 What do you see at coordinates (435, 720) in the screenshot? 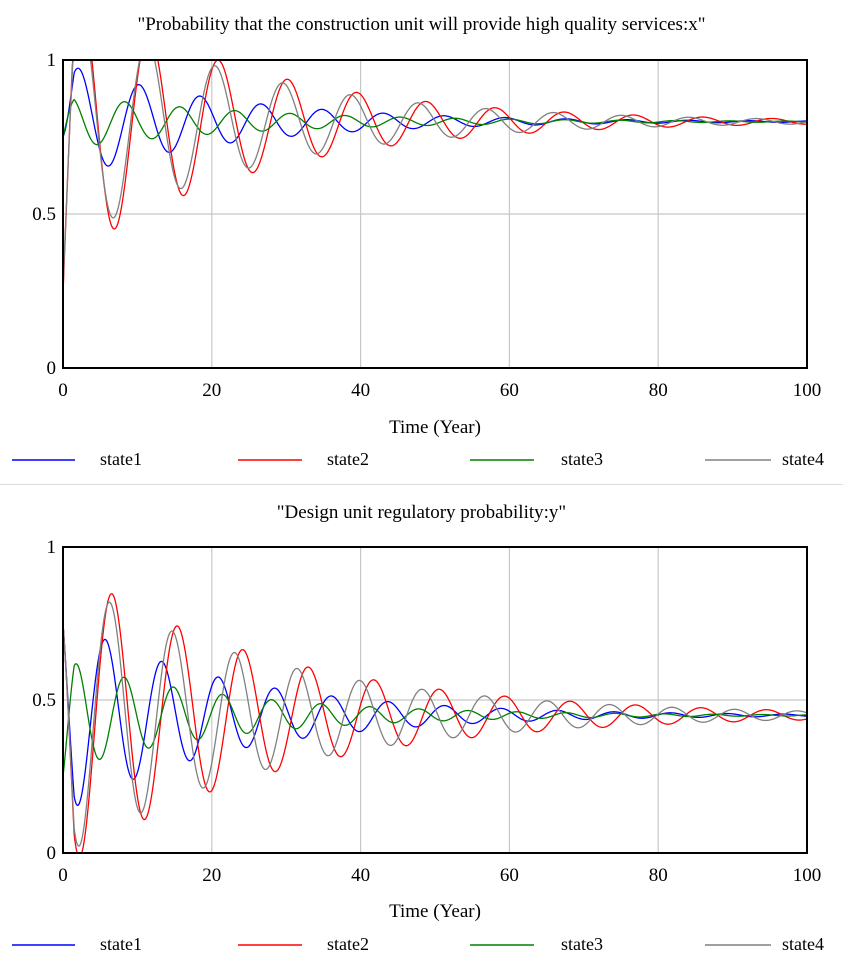
I see `chart-y-series-state3` at bounding box center [435, 720].